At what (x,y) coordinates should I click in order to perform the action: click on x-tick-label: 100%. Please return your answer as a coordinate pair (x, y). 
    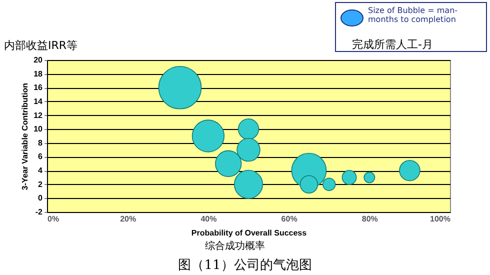
    Looking at the image, I should click on (440, 219).